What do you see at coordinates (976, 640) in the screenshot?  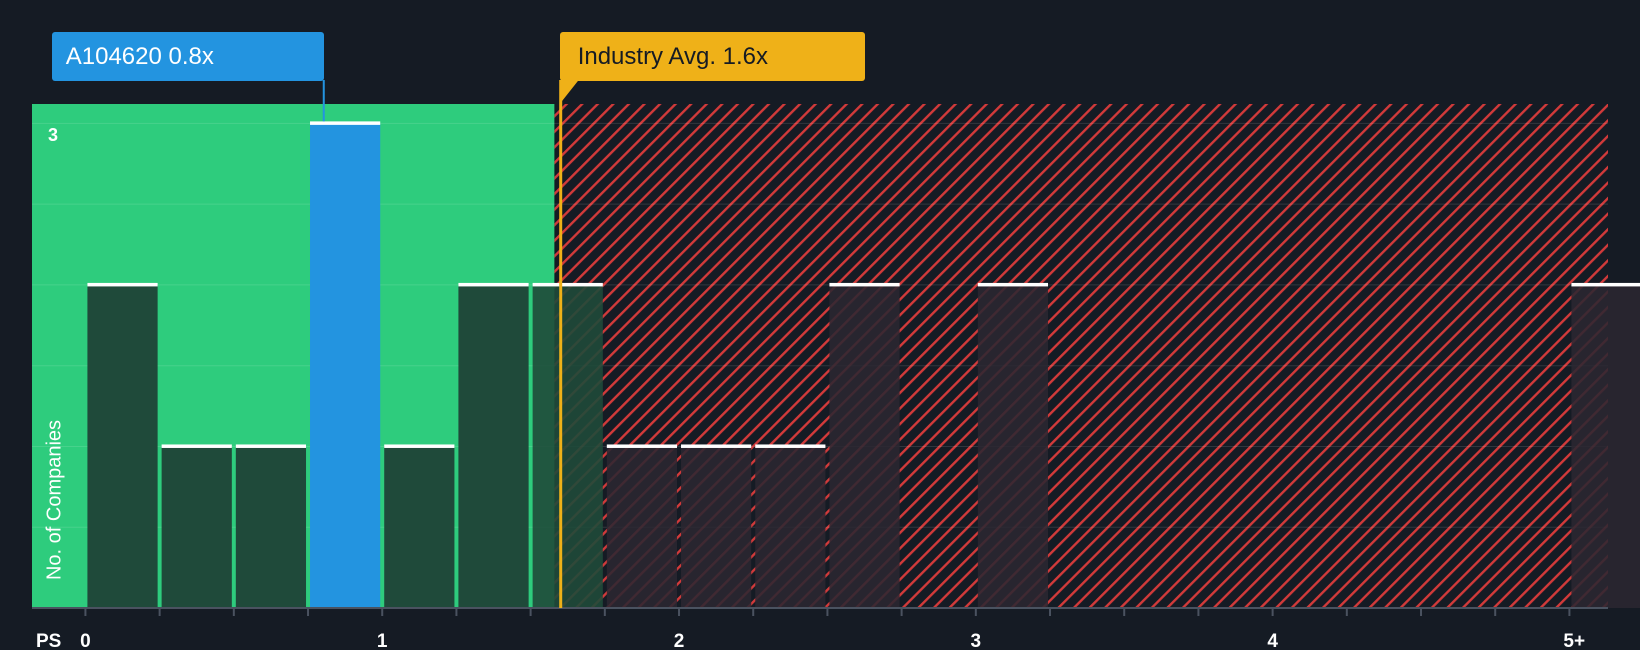 I see `x-tick-label: 3` at bounding box center [976, 640].